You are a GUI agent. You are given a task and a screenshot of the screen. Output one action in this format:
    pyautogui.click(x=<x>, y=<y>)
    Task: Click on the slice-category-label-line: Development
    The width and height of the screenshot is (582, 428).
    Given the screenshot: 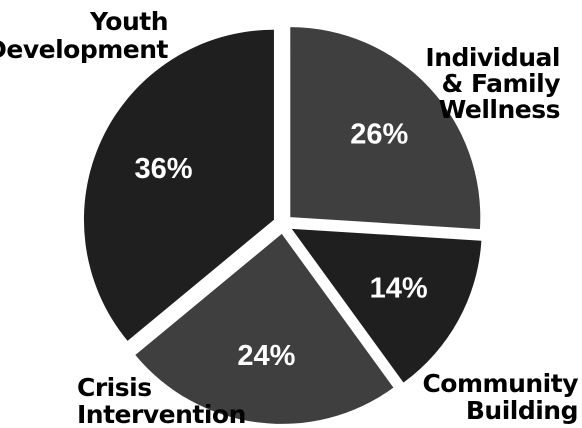 What is the action you would take?
    pyautogui.click(x=84, y=49)
    